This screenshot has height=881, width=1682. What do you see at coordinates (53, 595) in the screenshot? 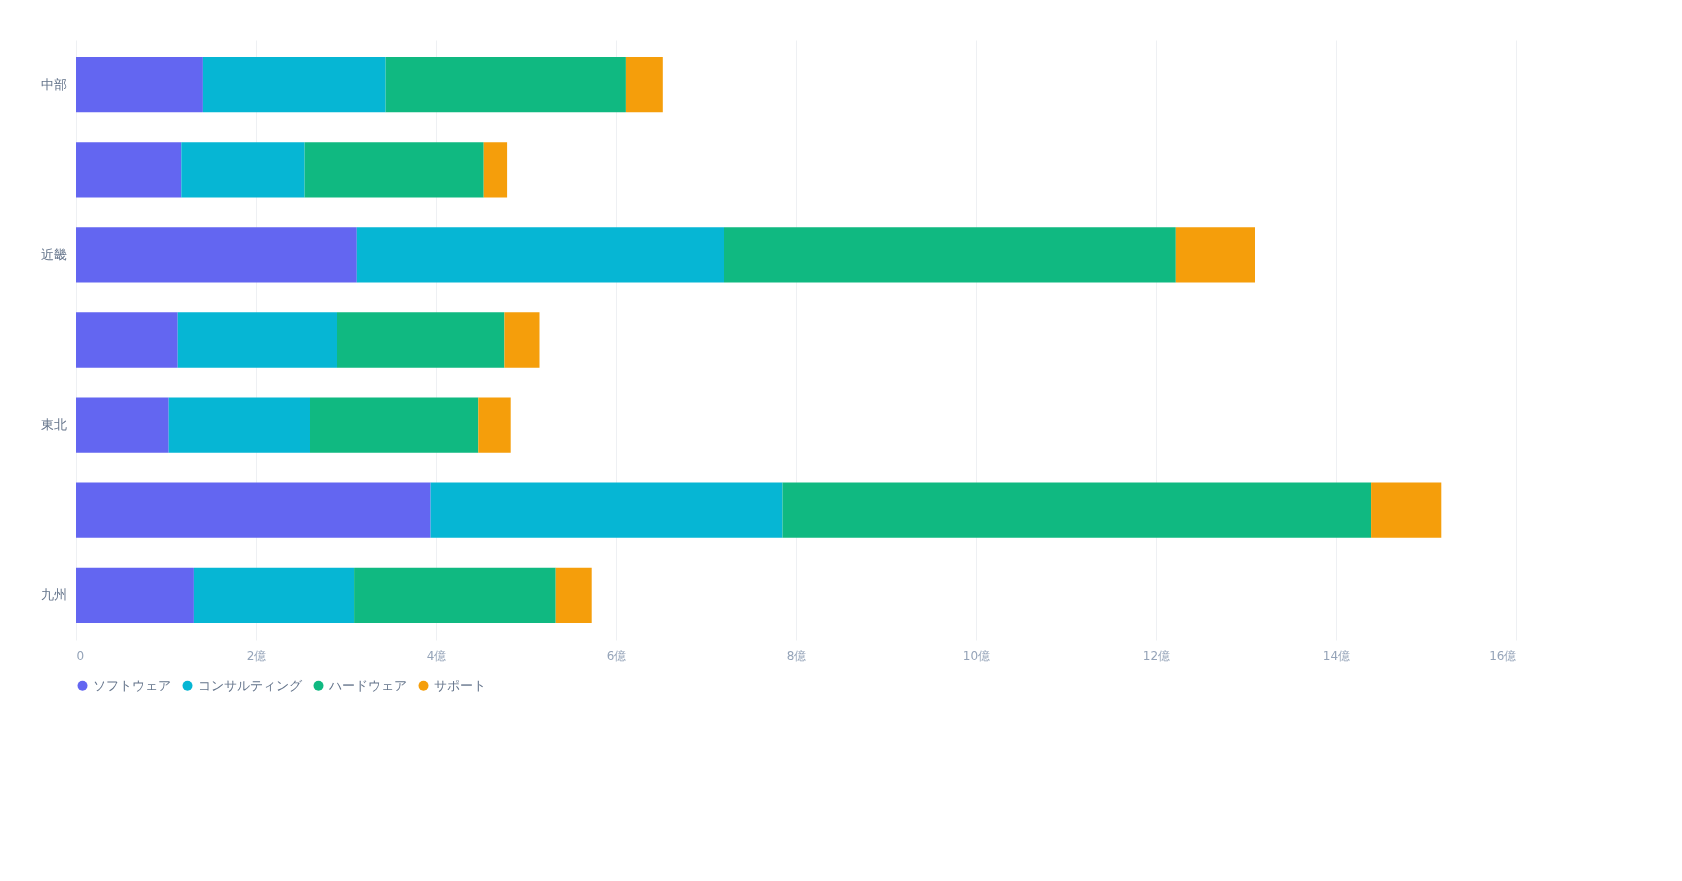
I see `y-tick-label: 九州` at bounding box center [53, 595].